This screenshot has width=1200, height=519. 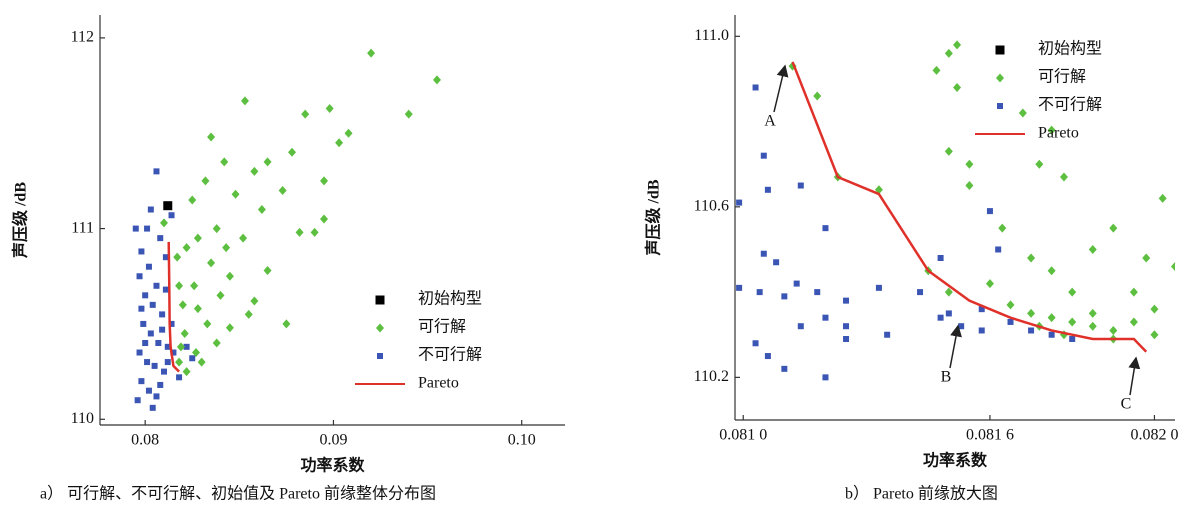 What do you see at coordinates (1070, 105) in the screenshot?
I see `legend-label: 不可行解` at bounding box center [1070, 105].